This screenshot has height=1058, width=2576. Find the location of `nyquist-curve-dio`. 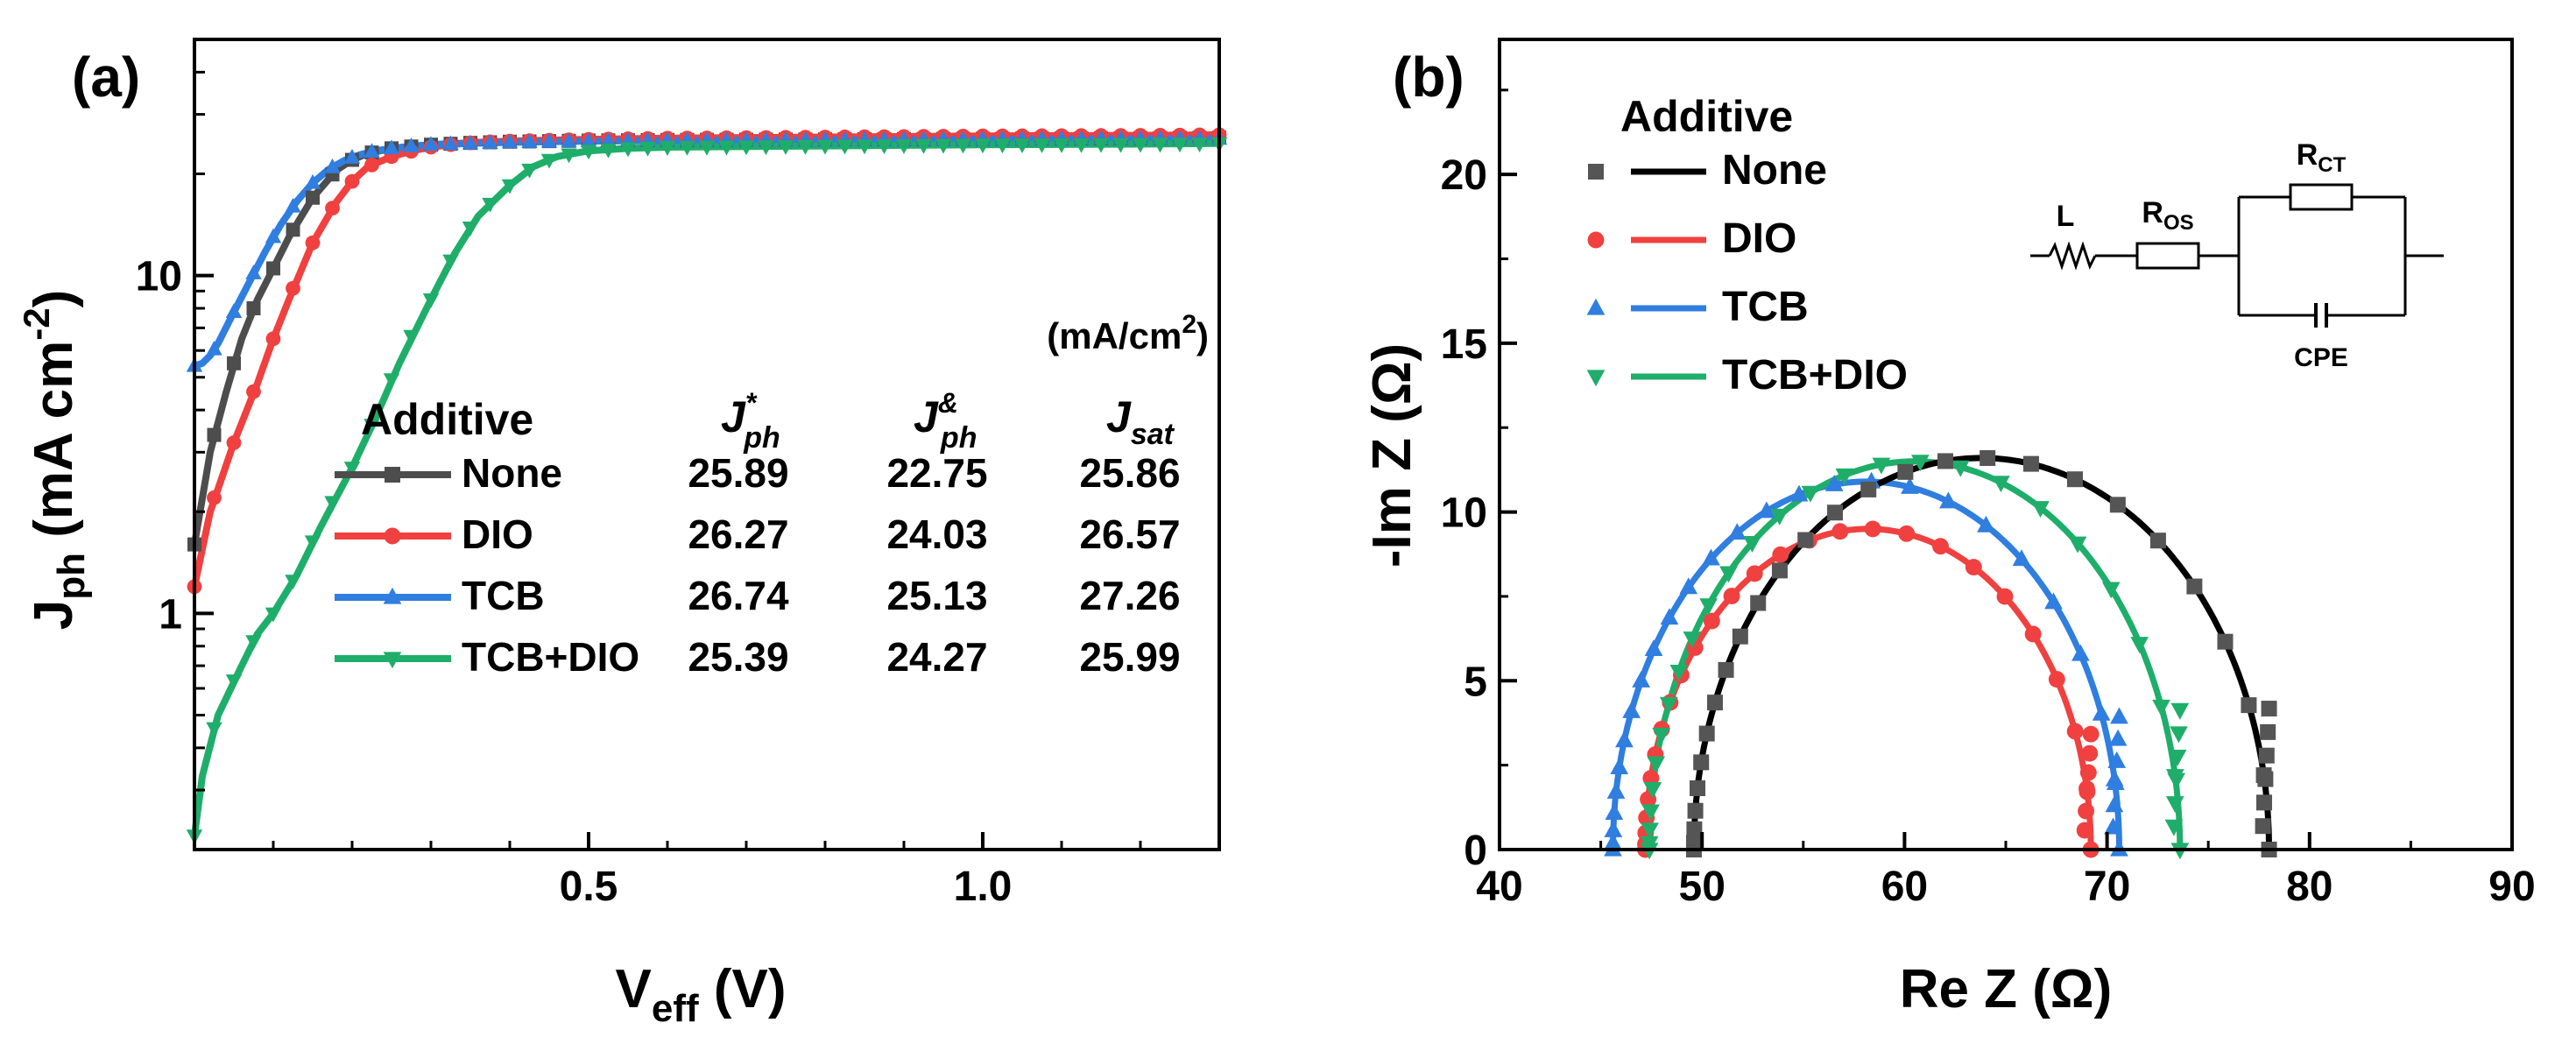

nyquist-curve-dio is located at coordinates (1868, 687).